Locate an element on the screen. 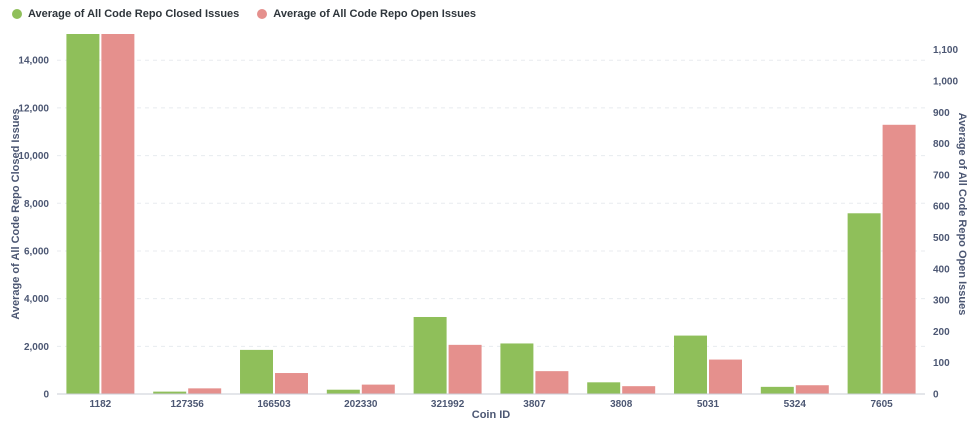 The height and width of the screenshot is (423, 969). legend-item-open-issues: Average of All Code Repo Open Issues is located at coordinates (366, 14).